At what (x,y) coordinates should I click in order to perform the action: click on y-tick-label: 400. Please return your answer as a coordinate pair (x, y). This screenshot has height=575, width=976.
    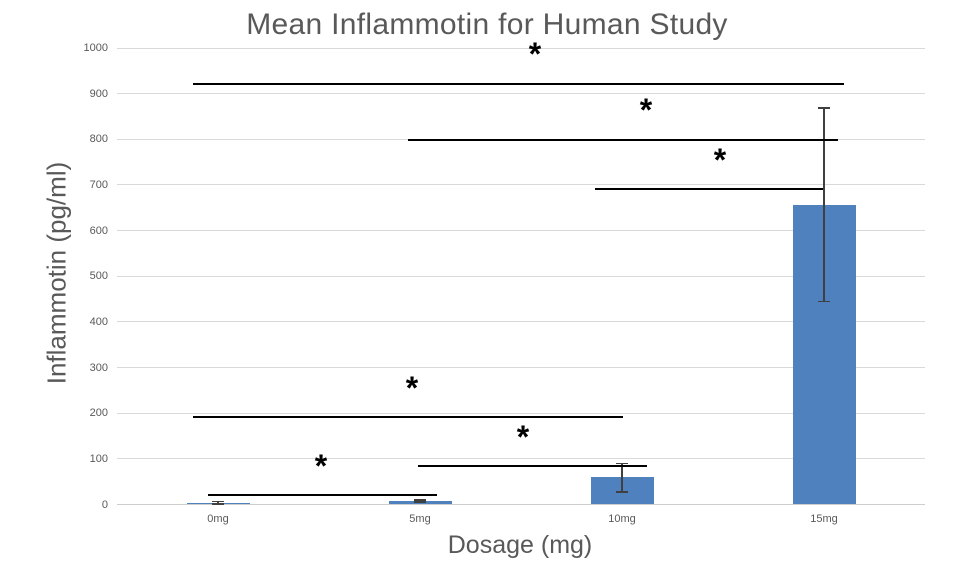
    Looking at the image, I should click on (98, 321).